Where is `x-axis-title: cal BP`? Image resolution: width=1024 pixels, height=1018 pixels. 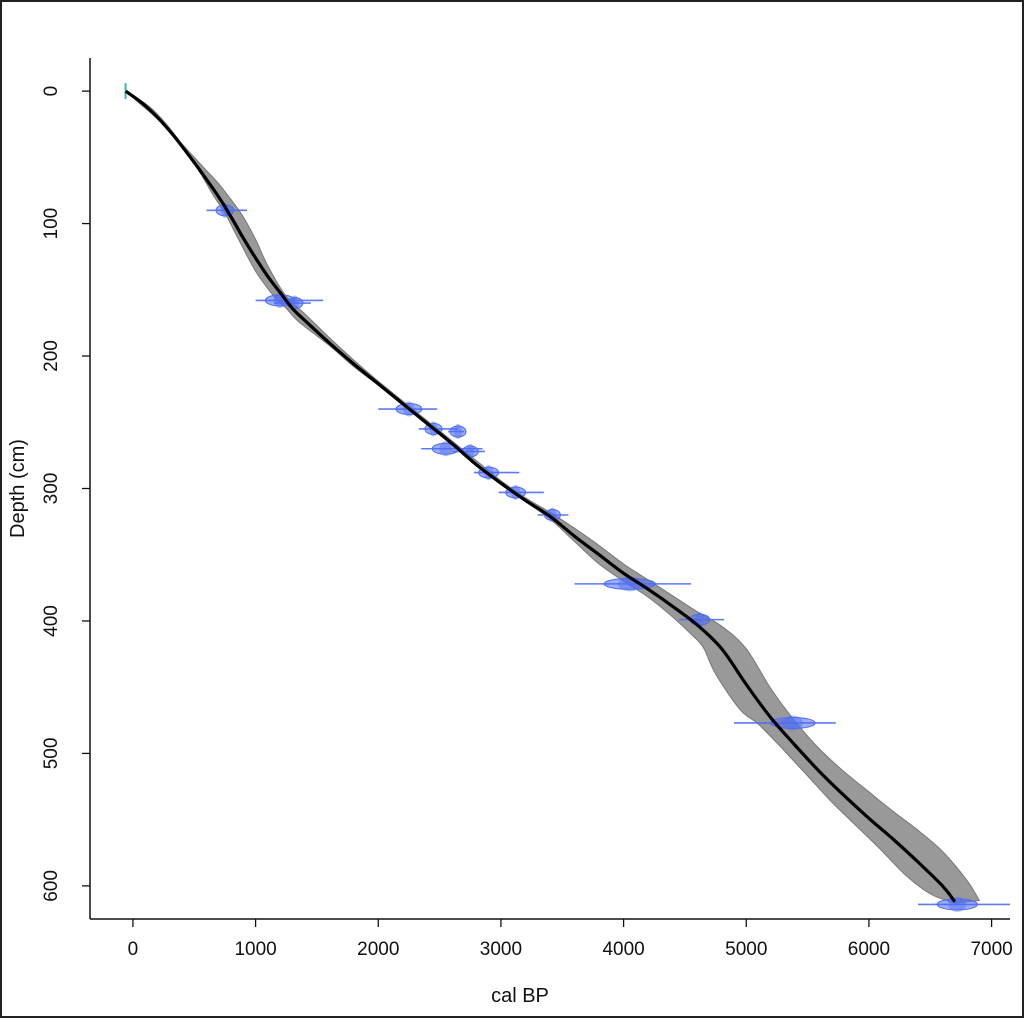 x-axis-title: cal BP is located at coordinates (520, 996).